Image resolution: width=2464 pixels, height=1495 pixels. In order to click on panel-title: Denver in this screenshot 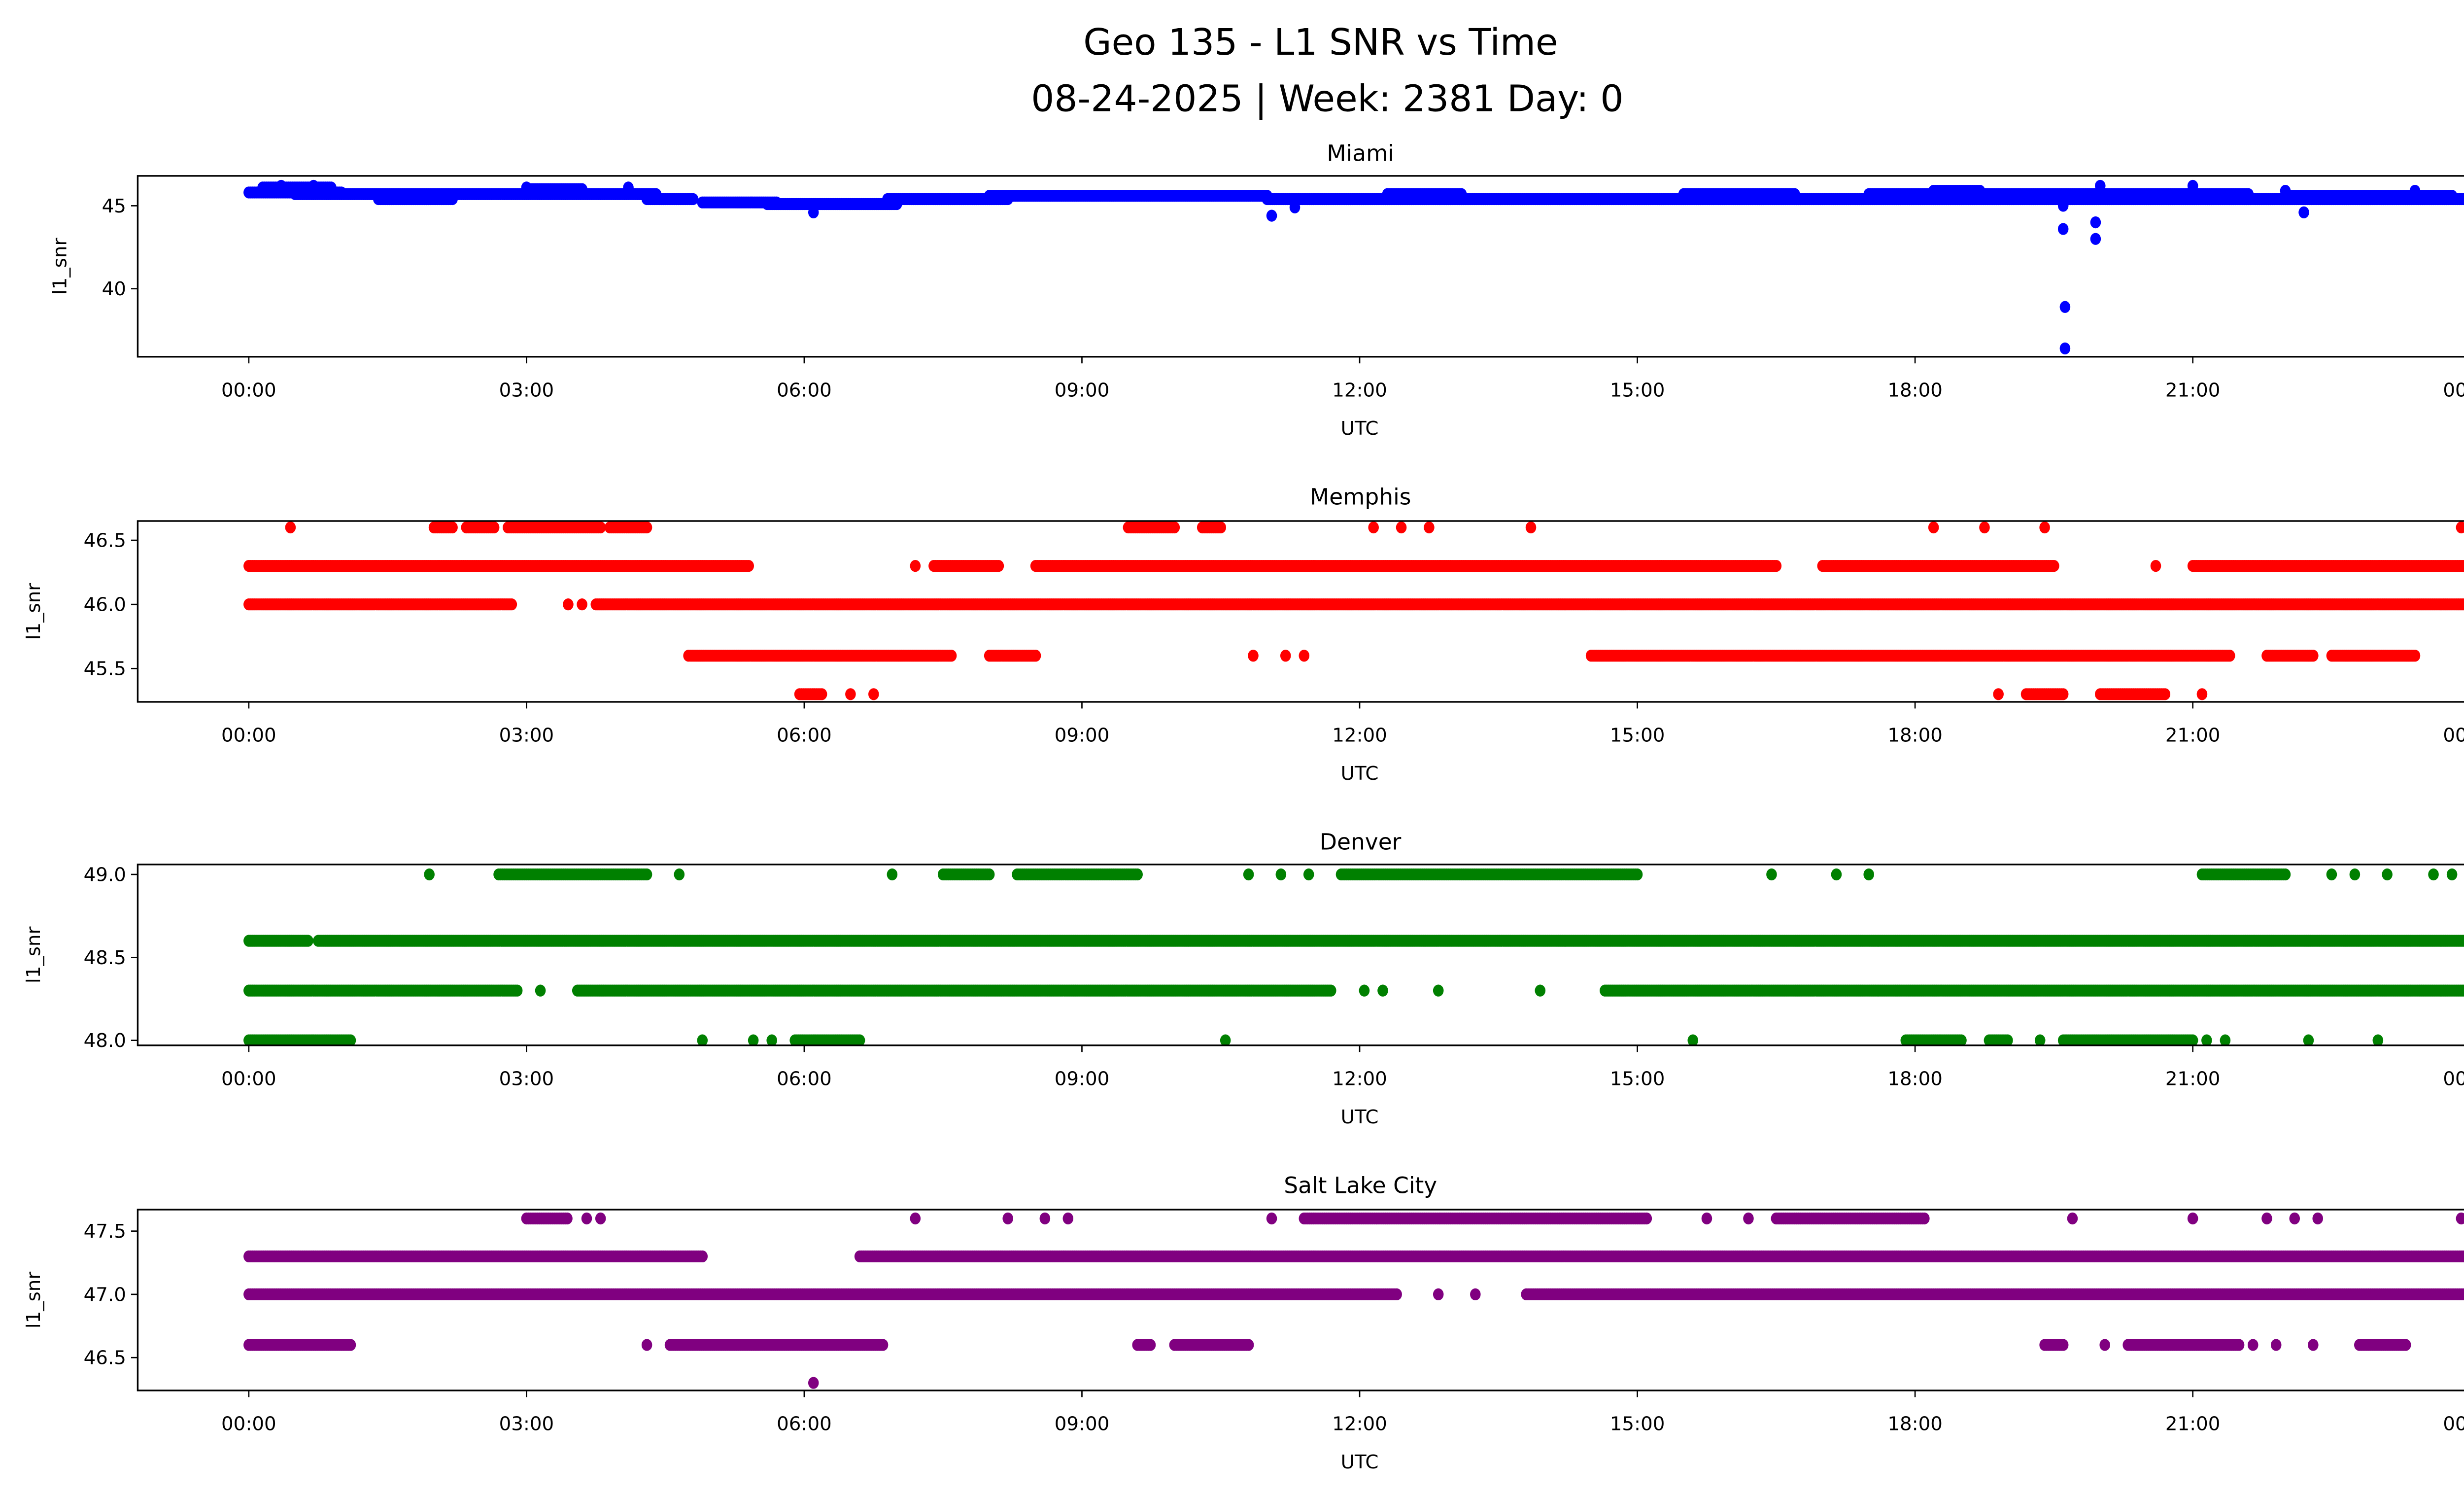, I will do `click(1361, 842)`.